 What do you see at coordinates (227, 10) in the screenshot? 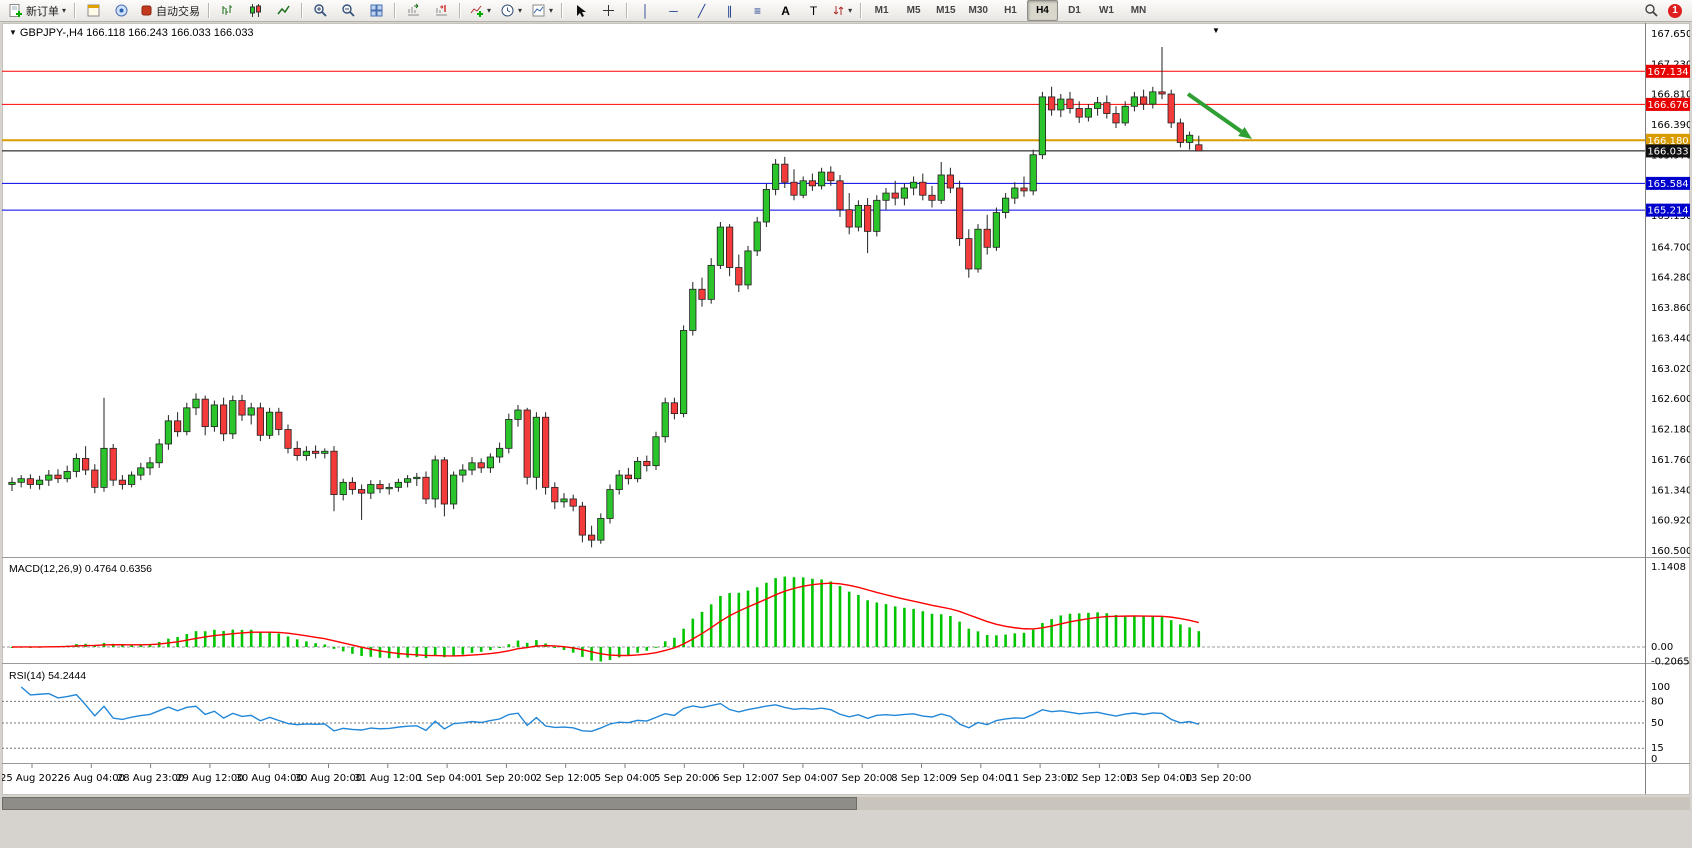
I see `bar-chart-button` at bounding box center [227, 10].